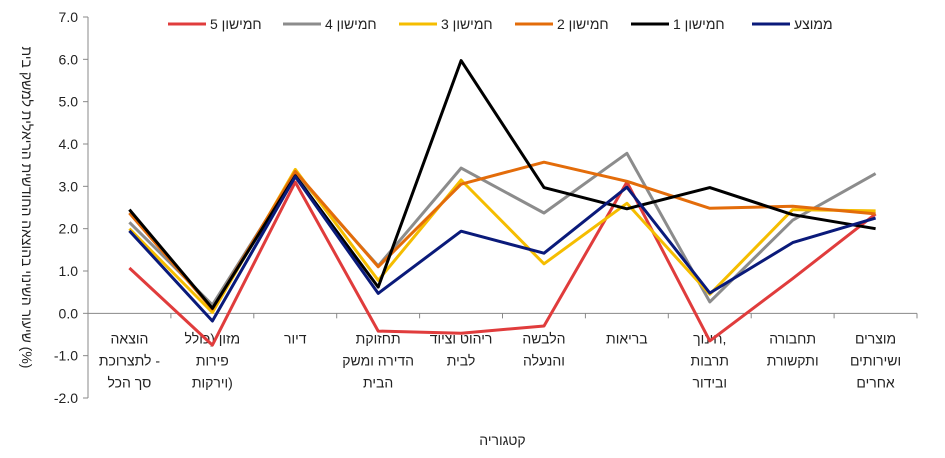 The height and width of the screenshot is (458, 945). I want to click on y-tick-label: 6.0, so click(69, 59).